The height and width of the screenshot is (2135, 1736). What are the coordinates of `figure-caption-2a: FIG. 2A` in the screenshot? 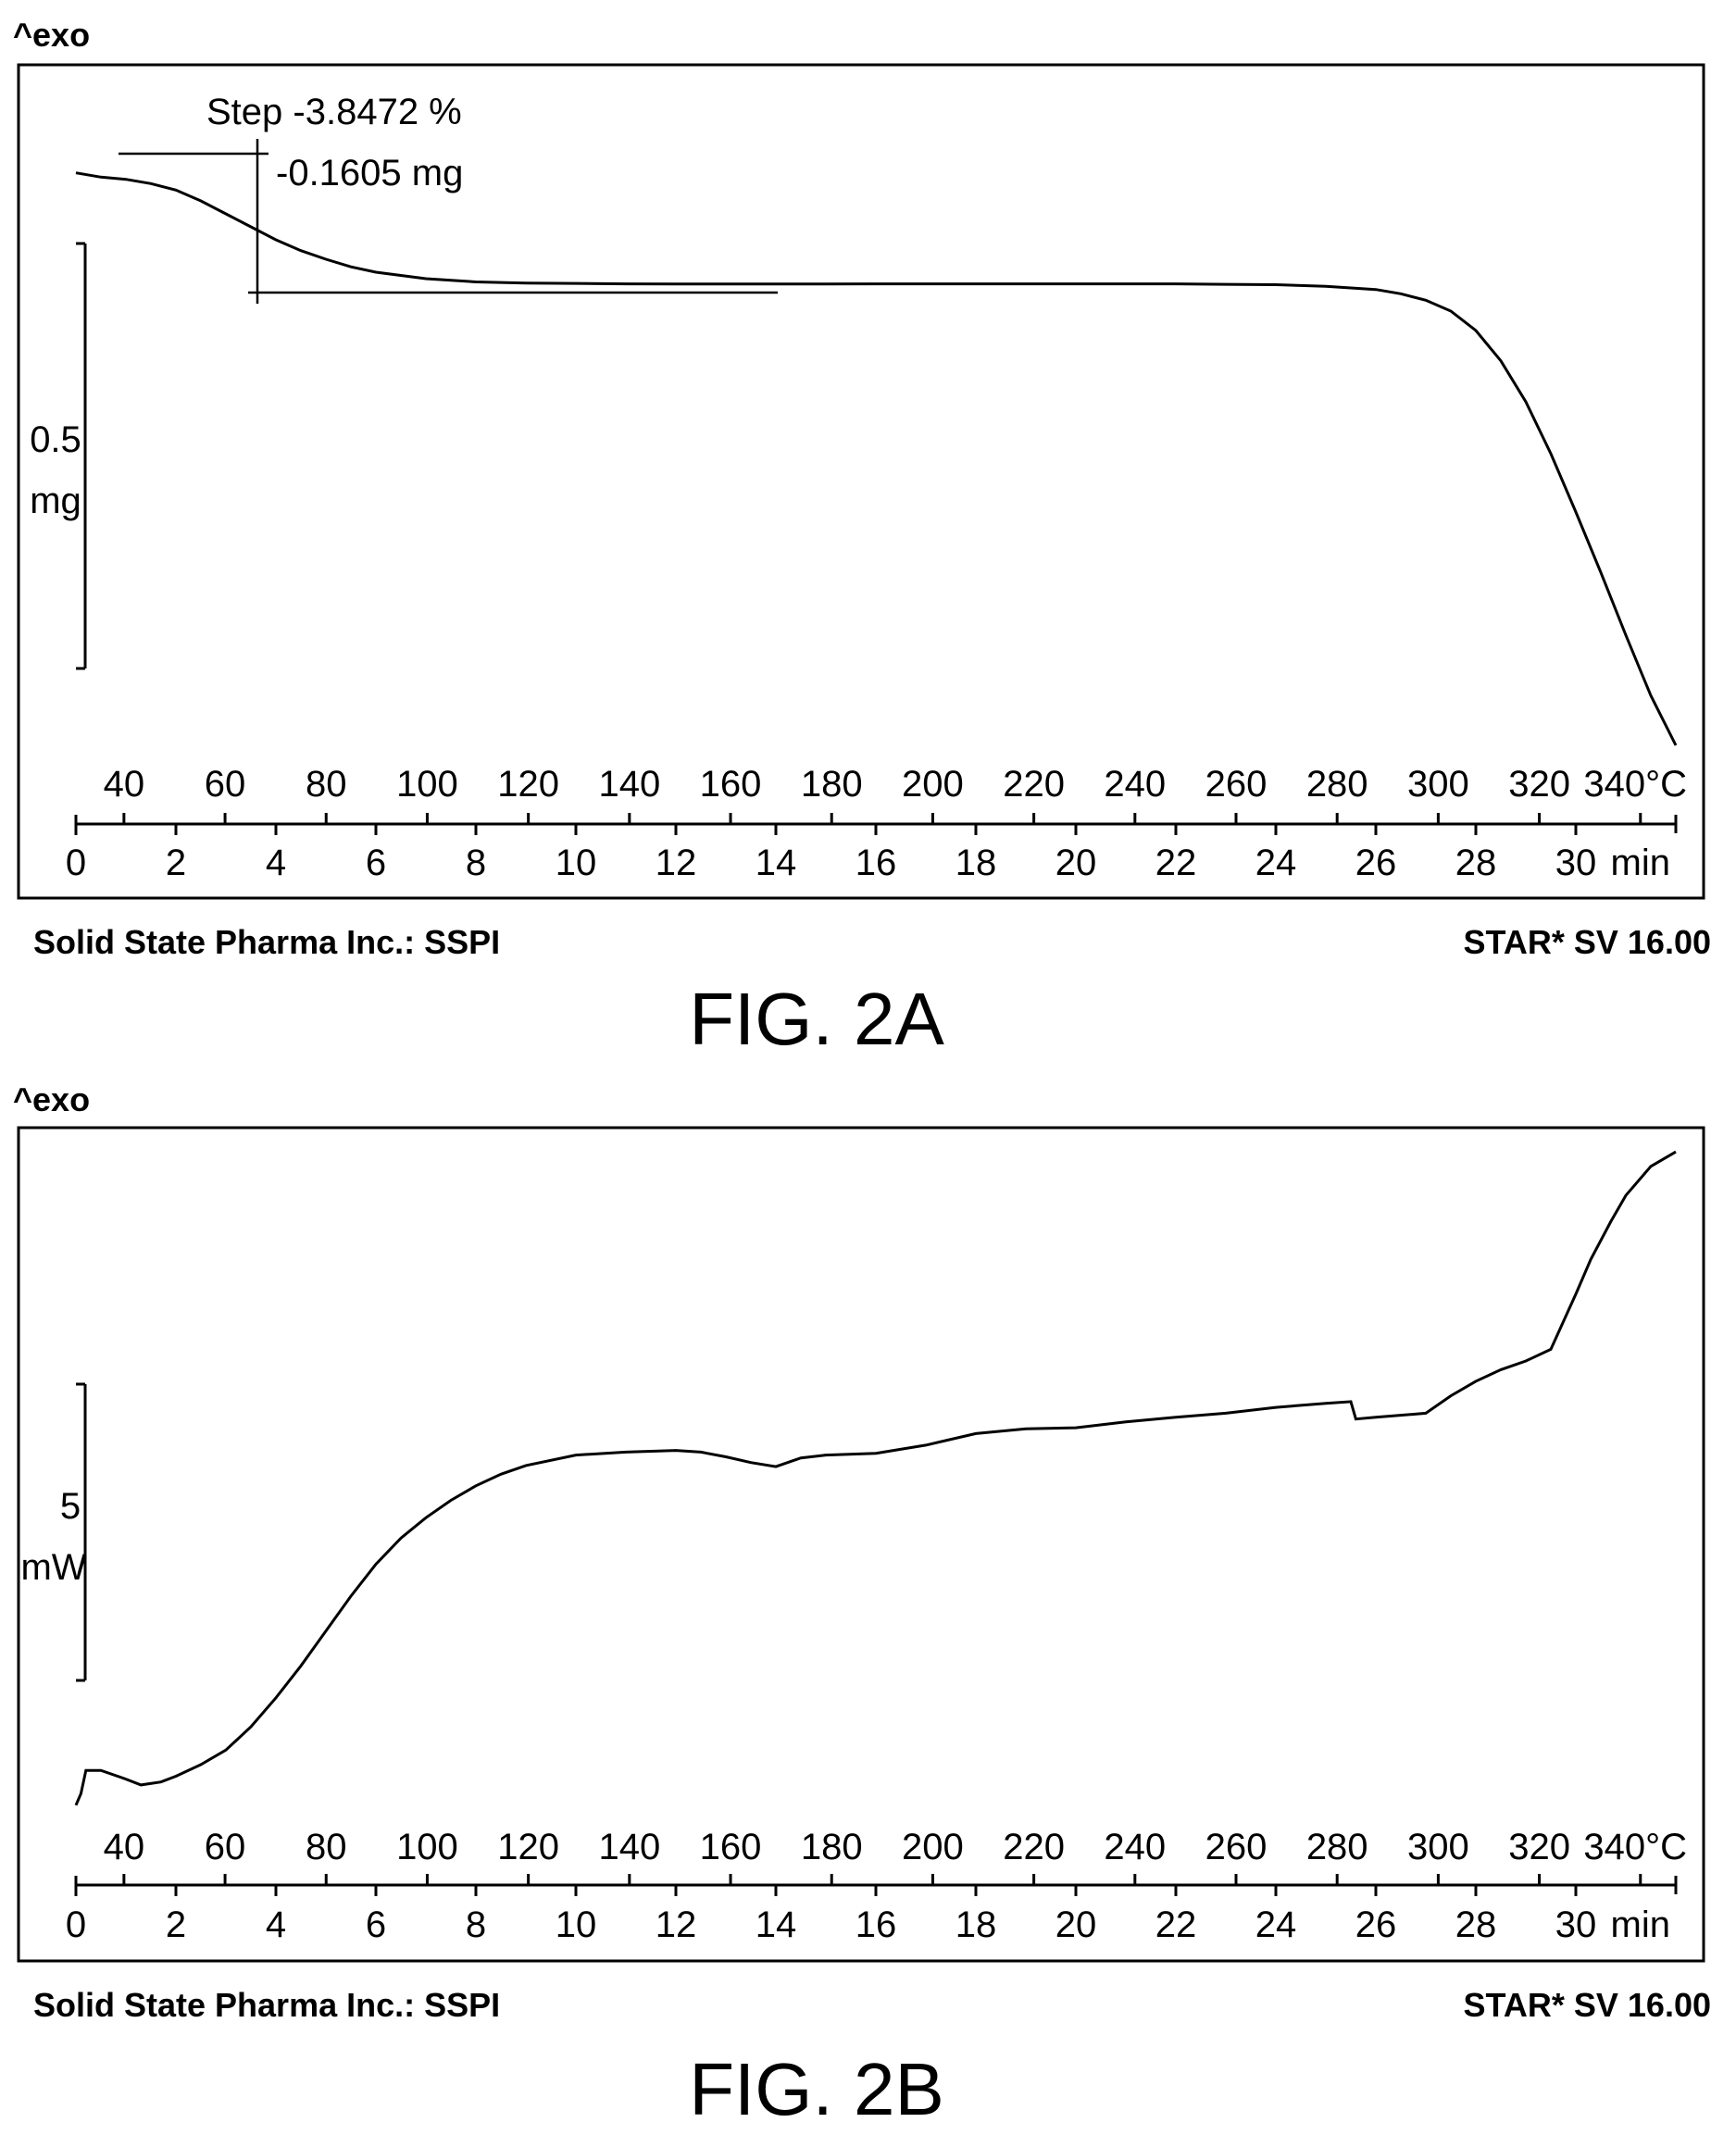 It's located at (816, 1019).